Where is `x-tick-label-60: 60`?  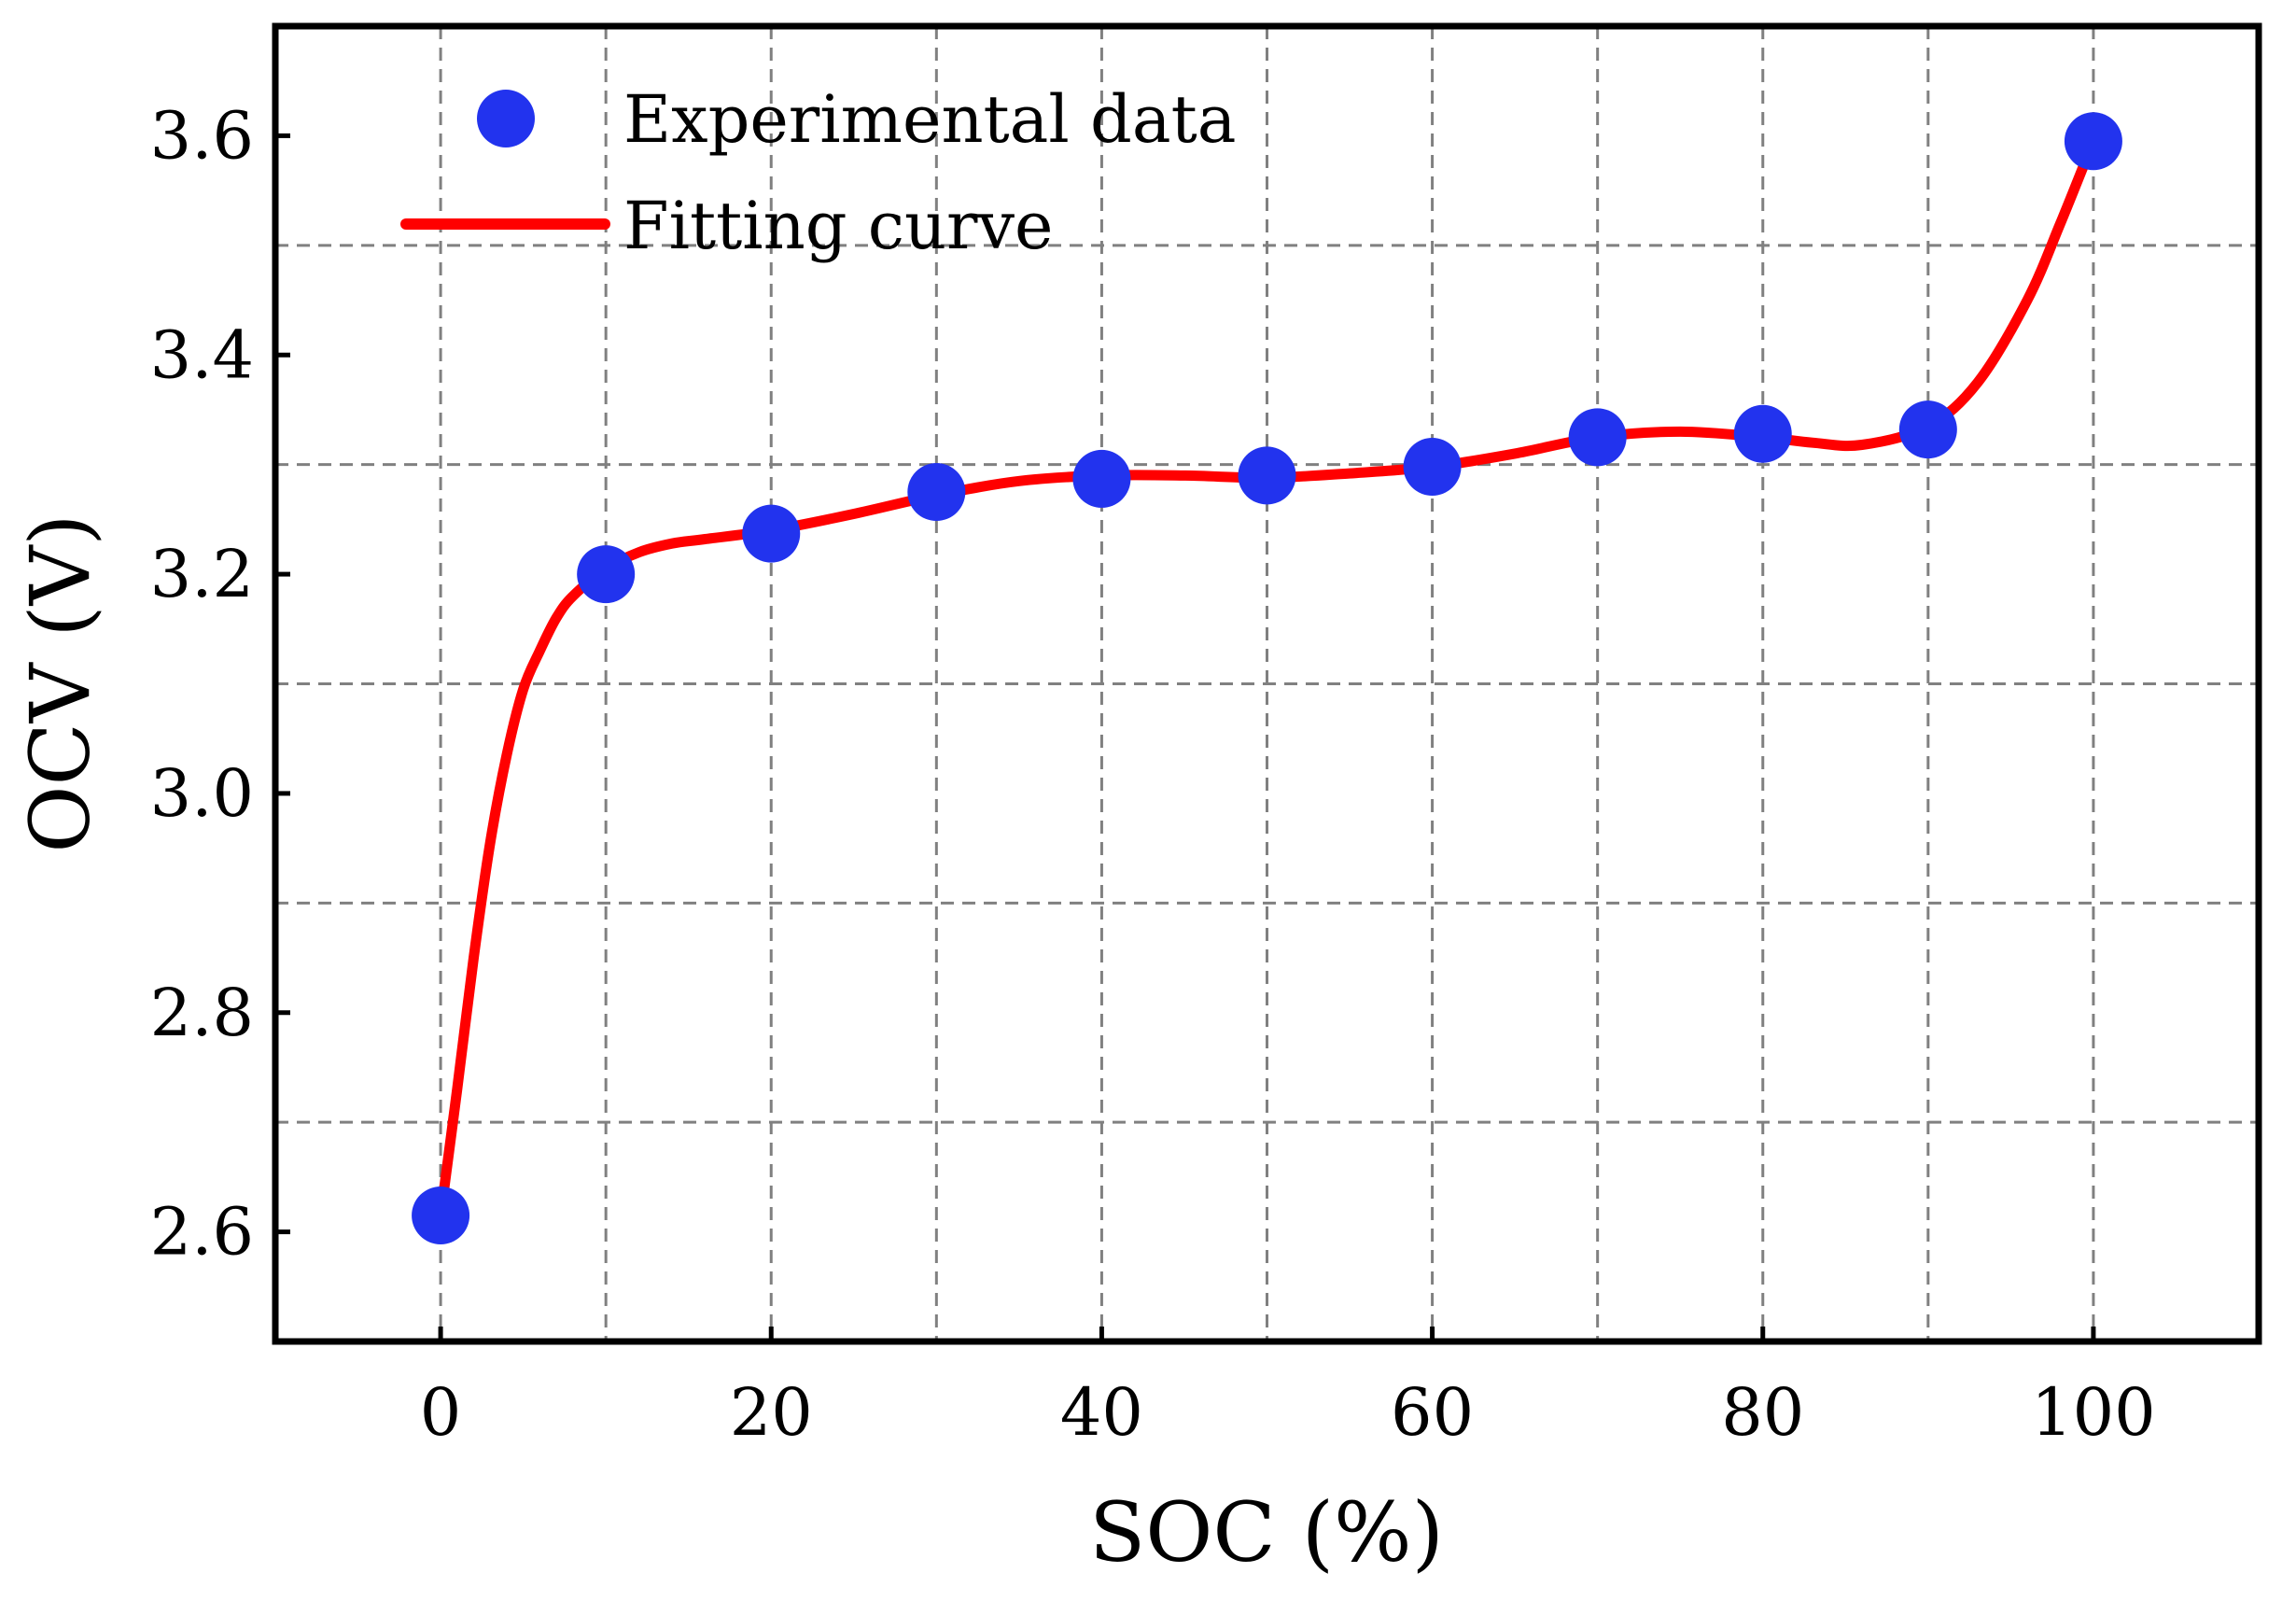
x-tick-label-60: 60 is located at coordinates (1432, 1413).